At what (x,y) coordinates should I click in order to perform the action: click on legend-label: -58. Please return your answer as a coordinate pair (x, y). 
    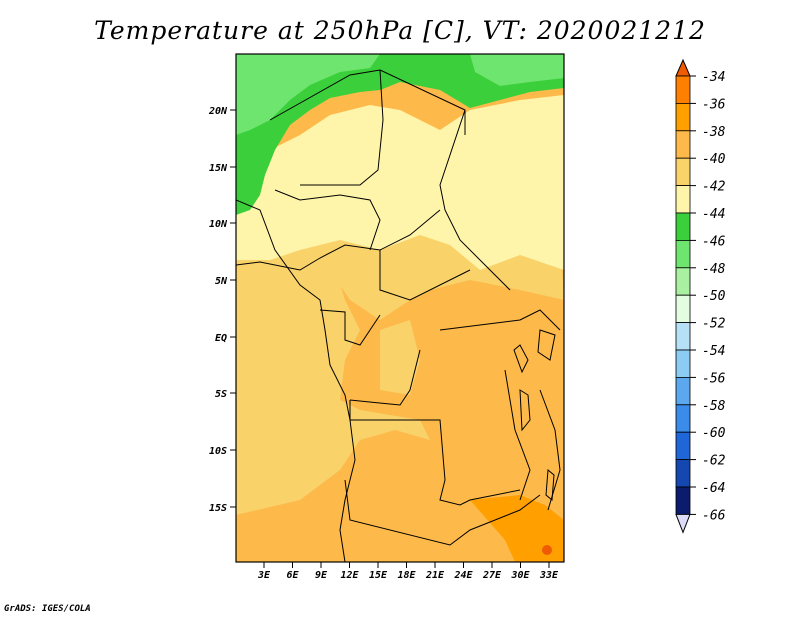
    Looking at the image, I should click on (714, 406).